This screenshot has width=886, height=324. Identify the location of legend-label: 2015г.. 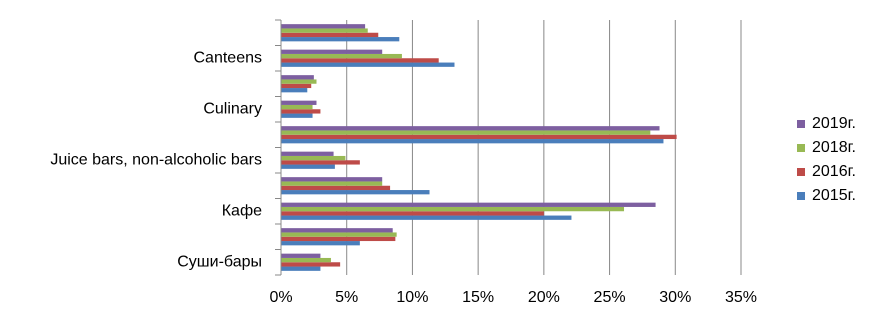
(834, 195).